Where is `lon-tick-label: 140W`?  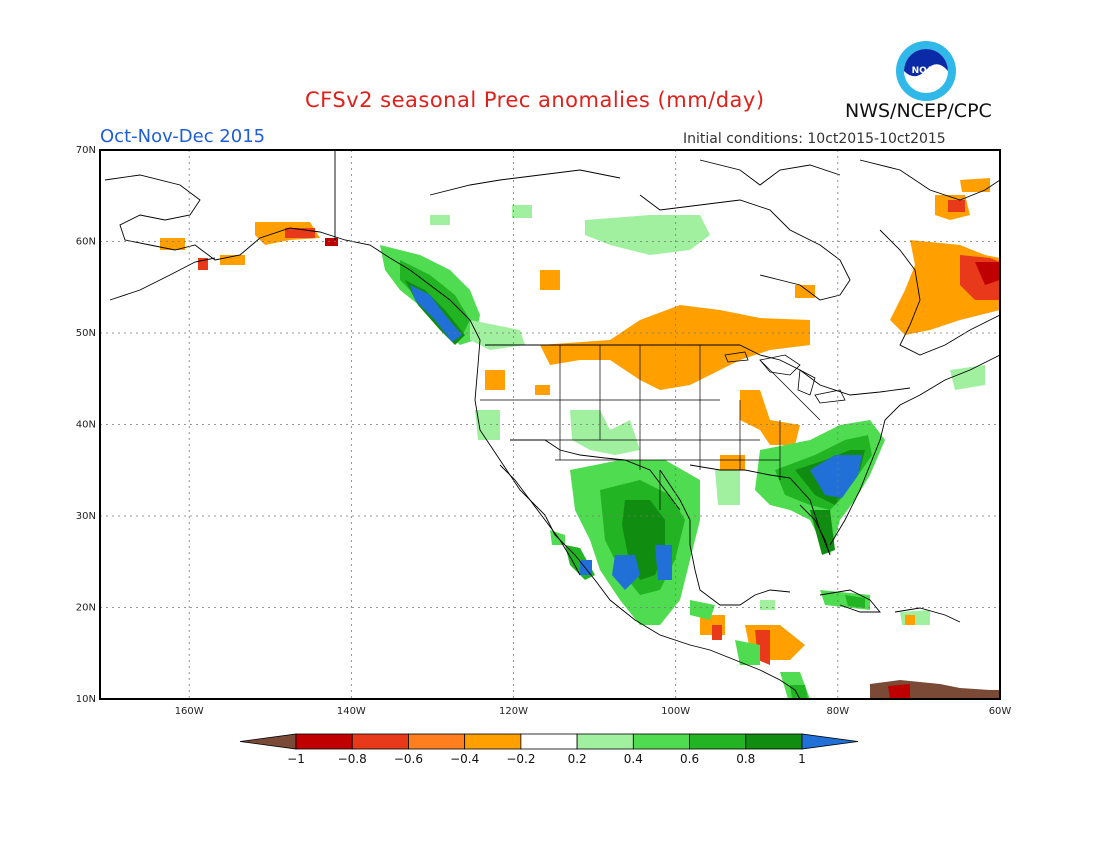 lon-tick-label: 140W is located at coordinates (351, 711).